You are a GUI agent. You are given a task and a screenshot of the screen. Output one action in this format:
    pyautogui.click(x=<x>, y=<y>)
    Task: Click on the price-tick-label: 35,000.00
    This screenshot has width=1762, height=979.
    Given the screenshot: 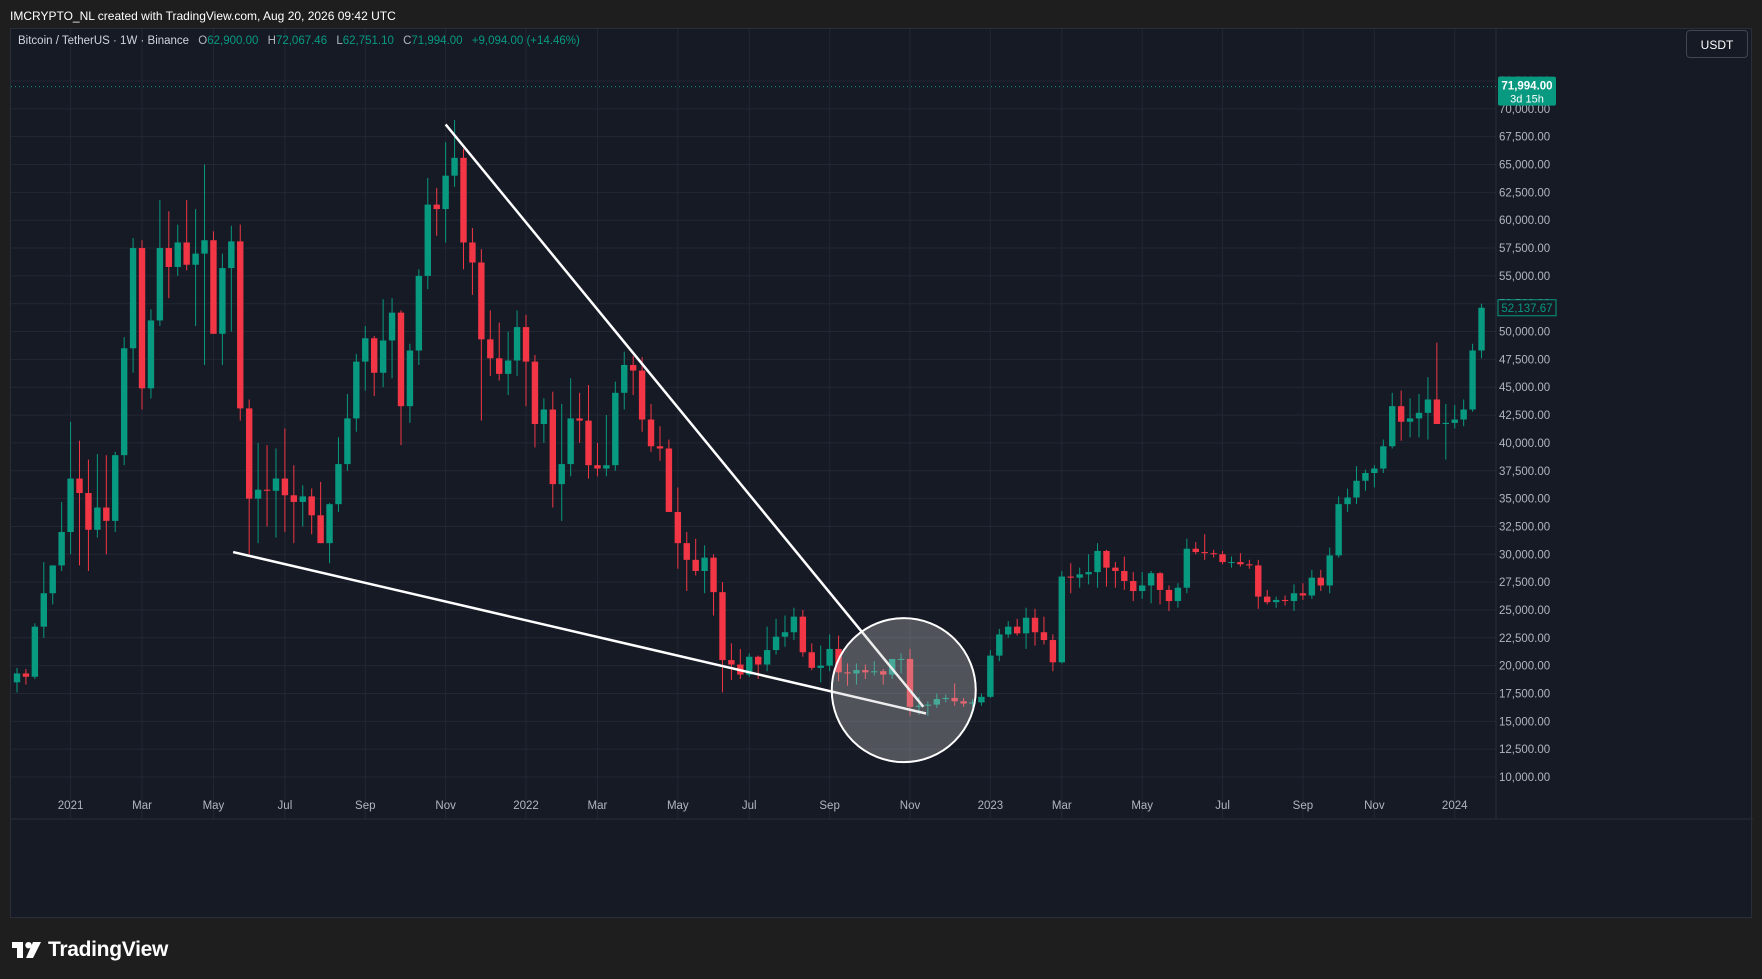 What is the action you would take?
    pyautogui.click(x=1524, y=500)
    